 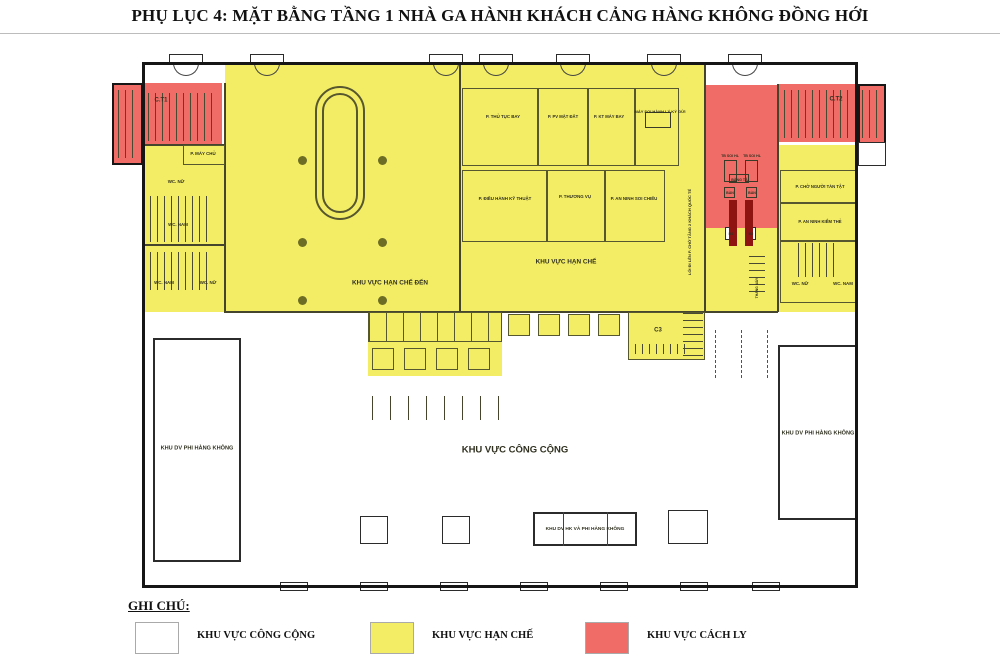 What do you see at coordinates (607, 638) in the screenshot?
I see `legend-swatch-isolation` at bounding box center [607, 638].